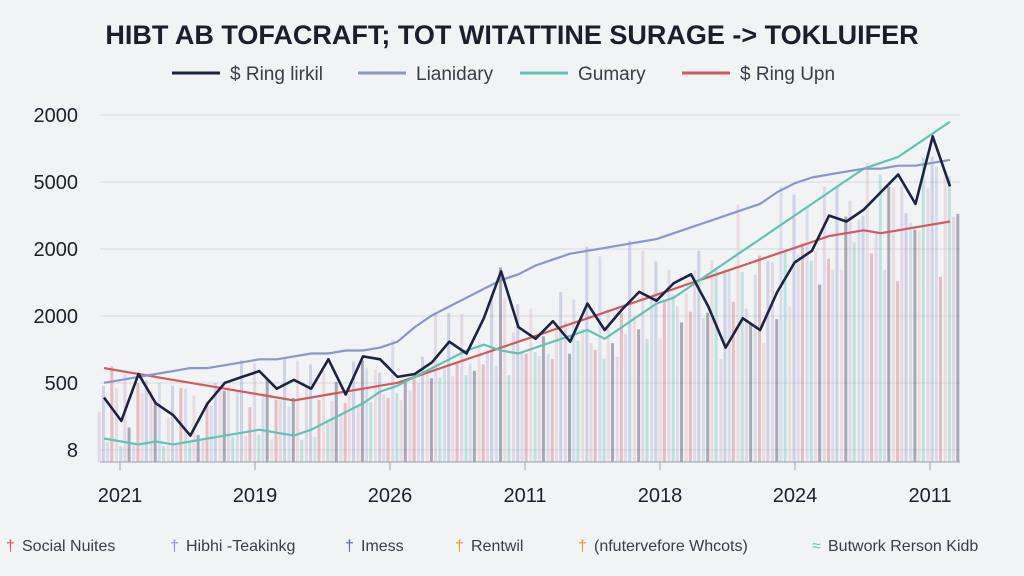 This screenshot has width=1024, height=576. I want to click on y-tick-label: 500, so click(61, 384).